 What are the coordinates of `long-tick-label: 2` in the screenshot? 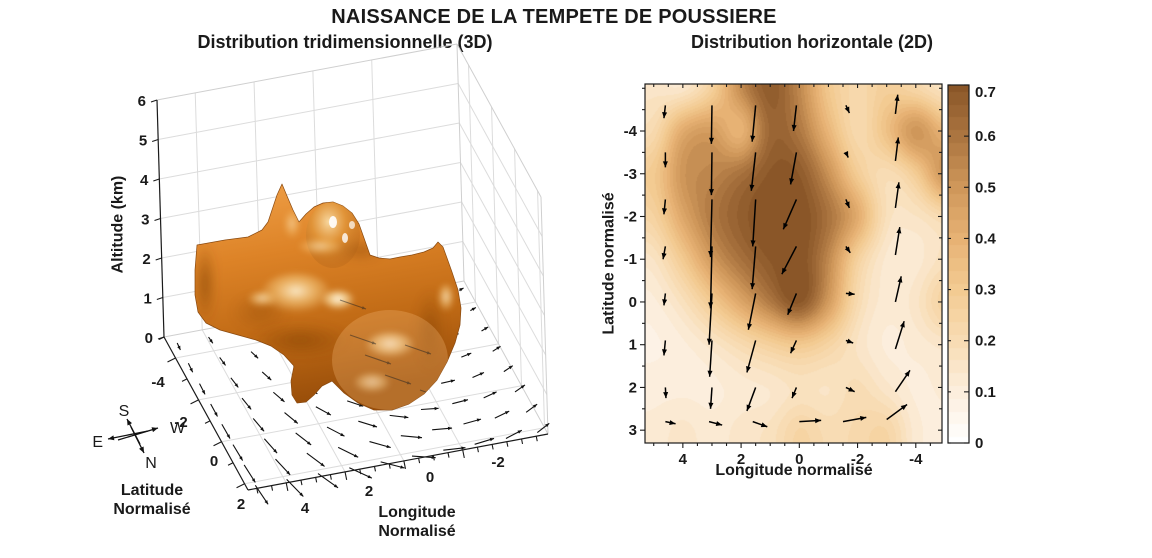 It's located at (369, 491).